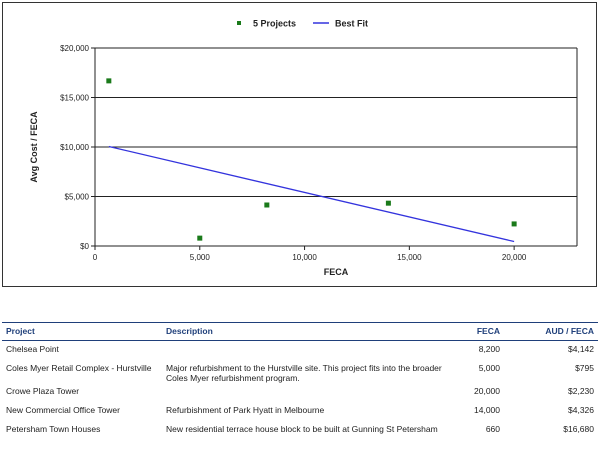 Image resolution: width=600 pixels, height=450 pixels. What do you see at coordinates (489, 349) in the screenshot?
I see `feca-cell: 8,200` at bounding box center [489, 349].